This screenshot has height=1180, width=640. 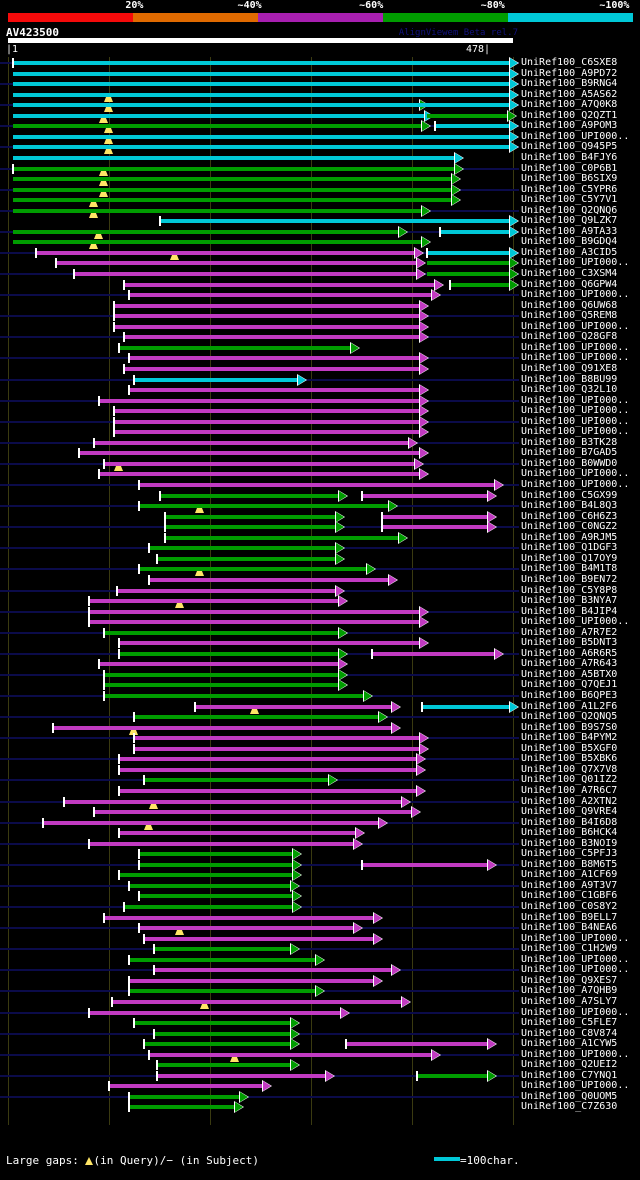 What do you see at coordinates (569, 727) in the screenshot?
I see `hit-label: UniRef100_B9S7S0` at bounding box center [569, 727].